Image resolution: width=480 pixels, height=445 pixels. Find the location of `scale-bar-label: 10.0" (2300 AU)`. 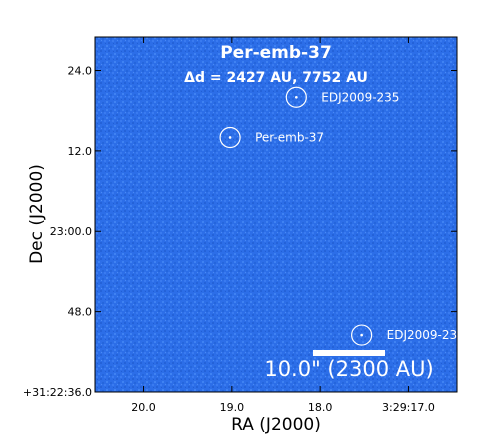

scale-bar-label: 10.0" (2300 AU) is located at coordinates (348, 369).